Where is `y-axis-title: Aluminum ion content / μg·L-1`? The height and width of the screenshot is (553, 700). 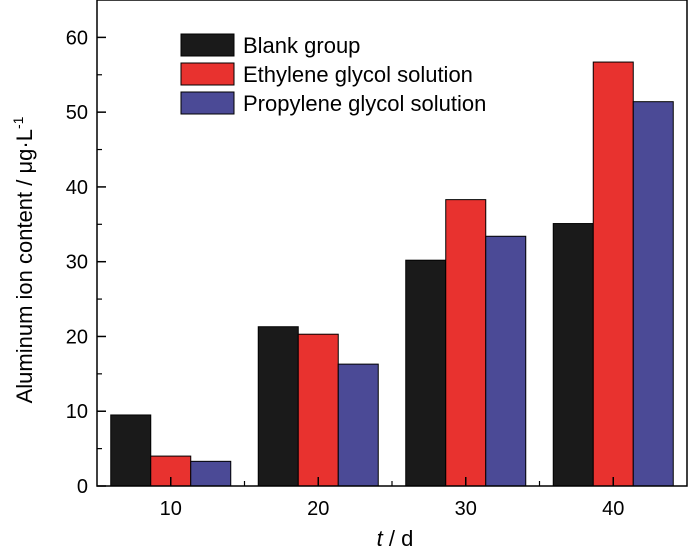 y-axis-title: Aluminum ion content / μg·L-1 is located at coordinates (23, 259).